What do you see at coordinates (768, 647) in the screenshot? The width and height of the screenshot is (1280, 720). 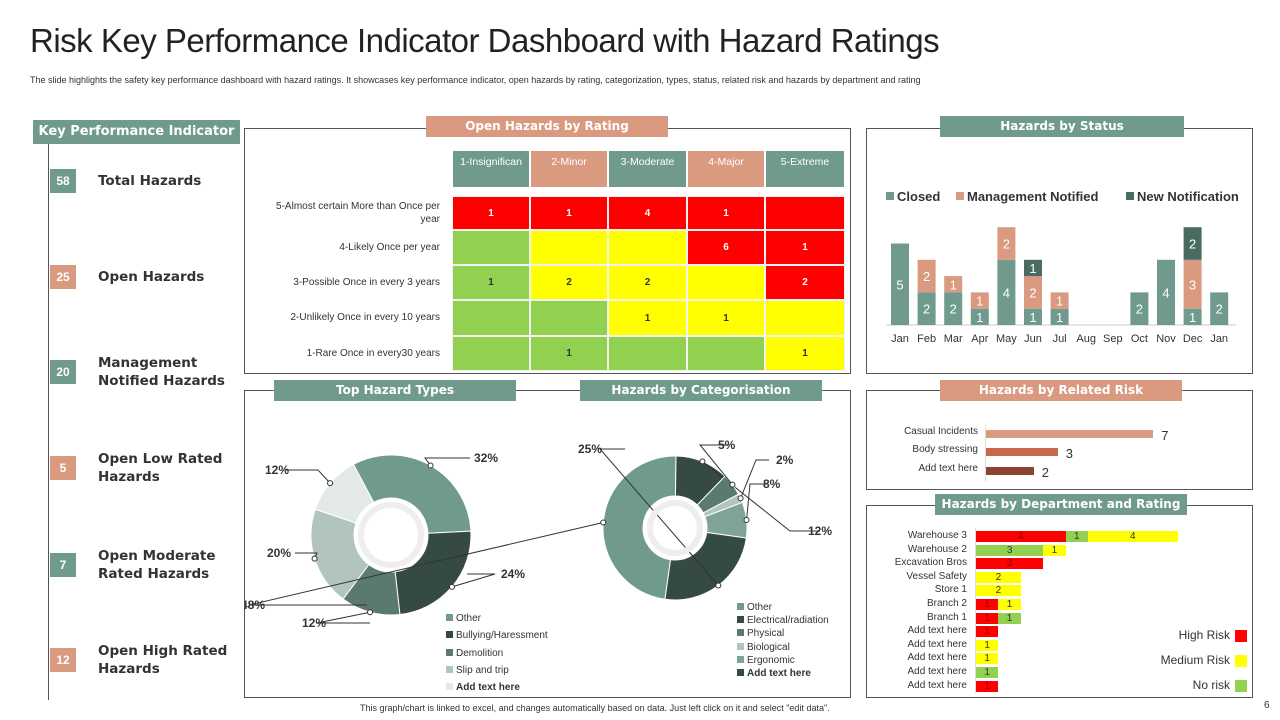 I see `legend-label: Biological` at bounding box center [768, 647].